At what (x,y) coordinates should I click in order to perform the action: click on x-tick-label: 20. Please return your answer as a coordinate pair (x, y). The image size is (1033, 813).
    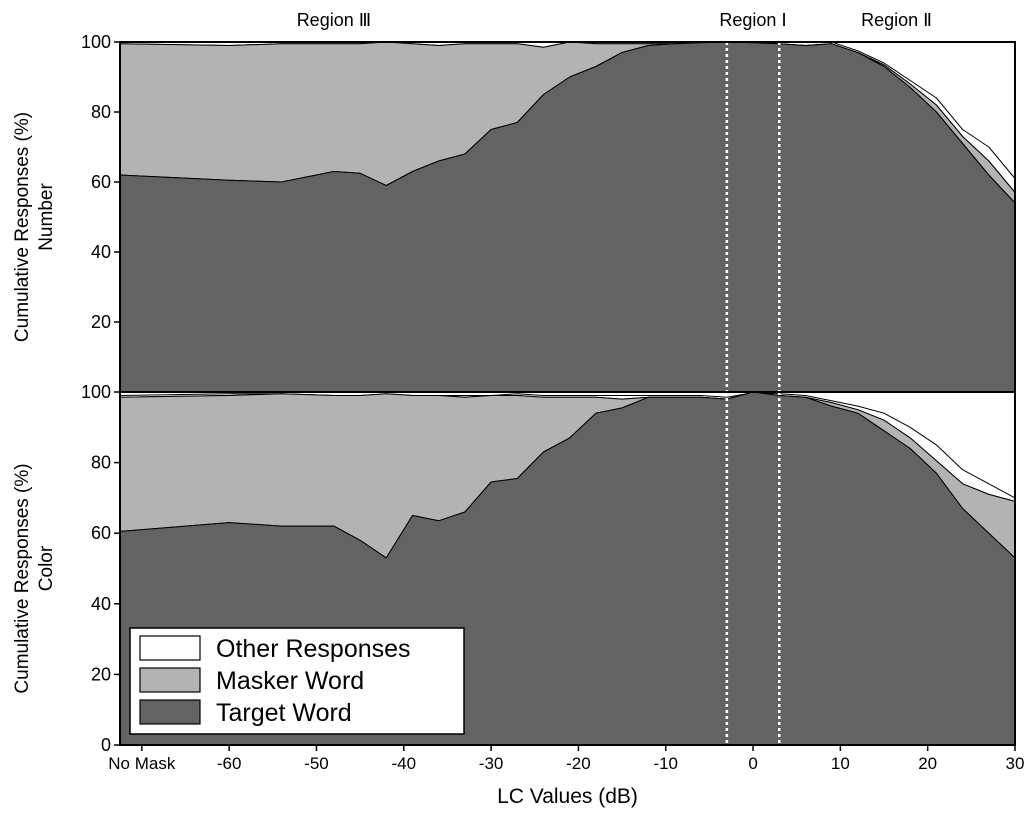
    Looking at the image, I should click on (927, 763).